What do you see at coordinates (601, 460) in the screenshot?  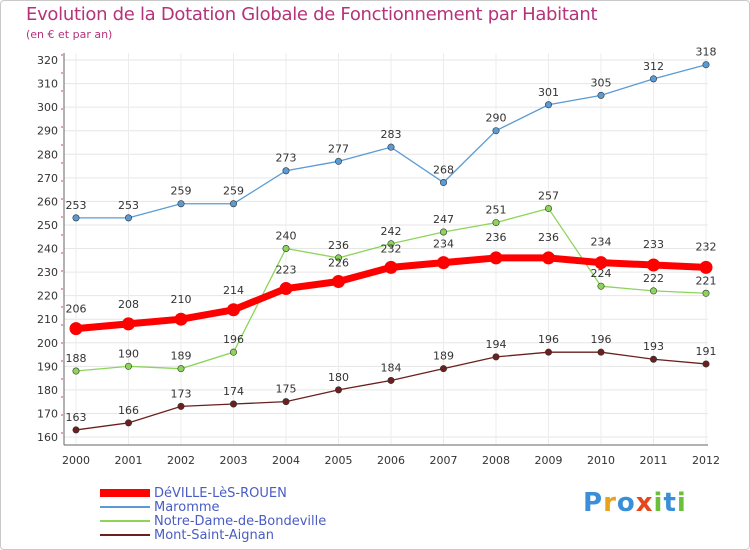 I see `x-tick-label: 2010` at bounding box center [601, 460].